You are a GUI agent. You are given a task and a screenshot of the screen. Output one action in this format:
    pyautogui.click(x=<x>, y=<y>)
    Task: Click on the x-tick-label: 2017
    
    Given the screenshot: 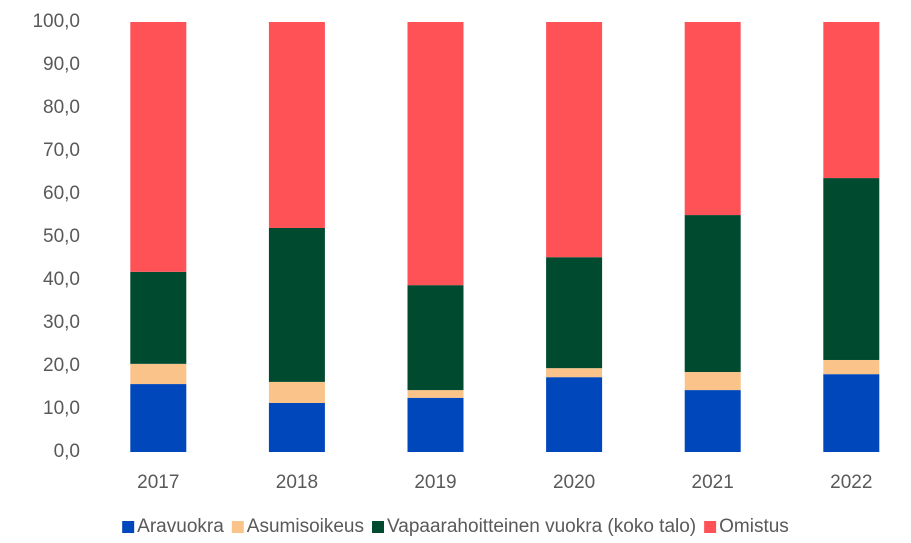 What is the action you would take?
    pyautogui.click(x=158, y=482)
    